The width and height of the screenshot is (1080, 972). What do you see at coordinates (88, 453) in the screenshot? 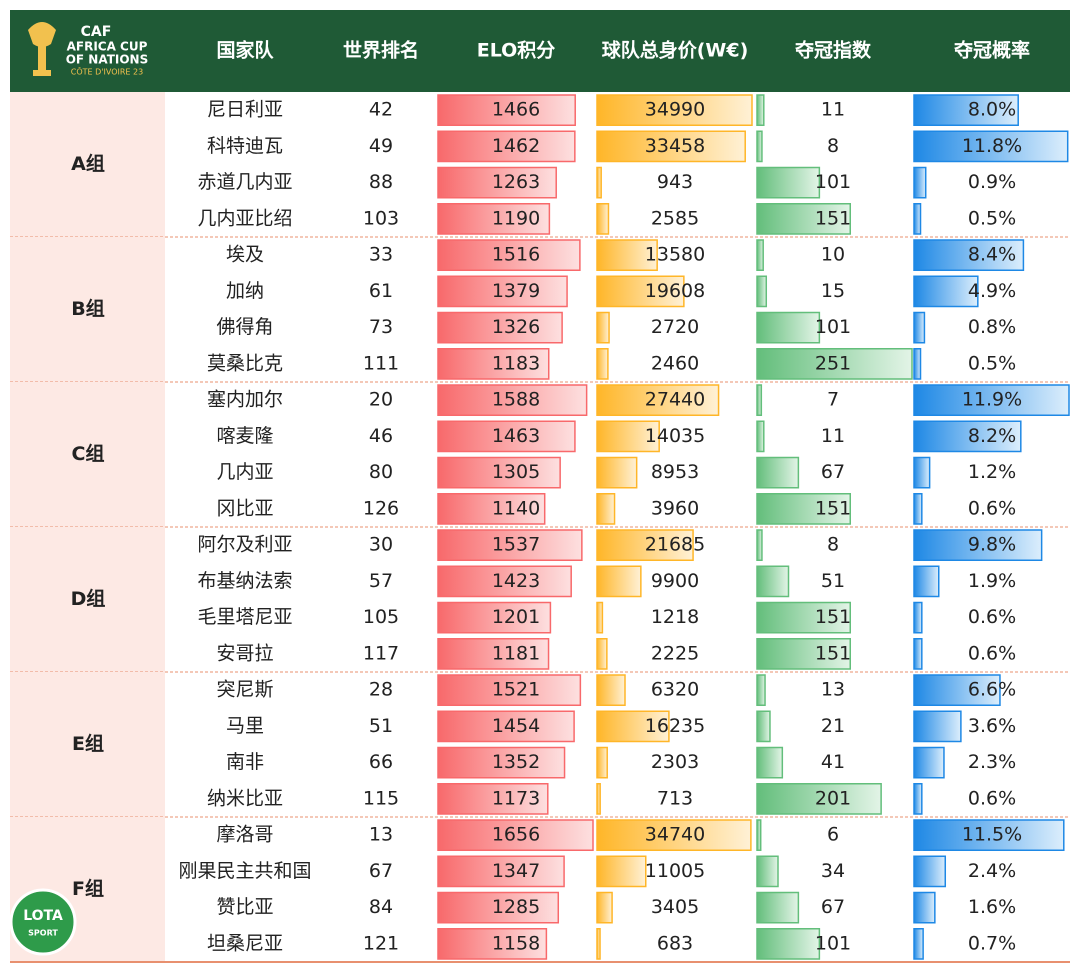
I see `group-label: C组` at bounding box center [88, 453].